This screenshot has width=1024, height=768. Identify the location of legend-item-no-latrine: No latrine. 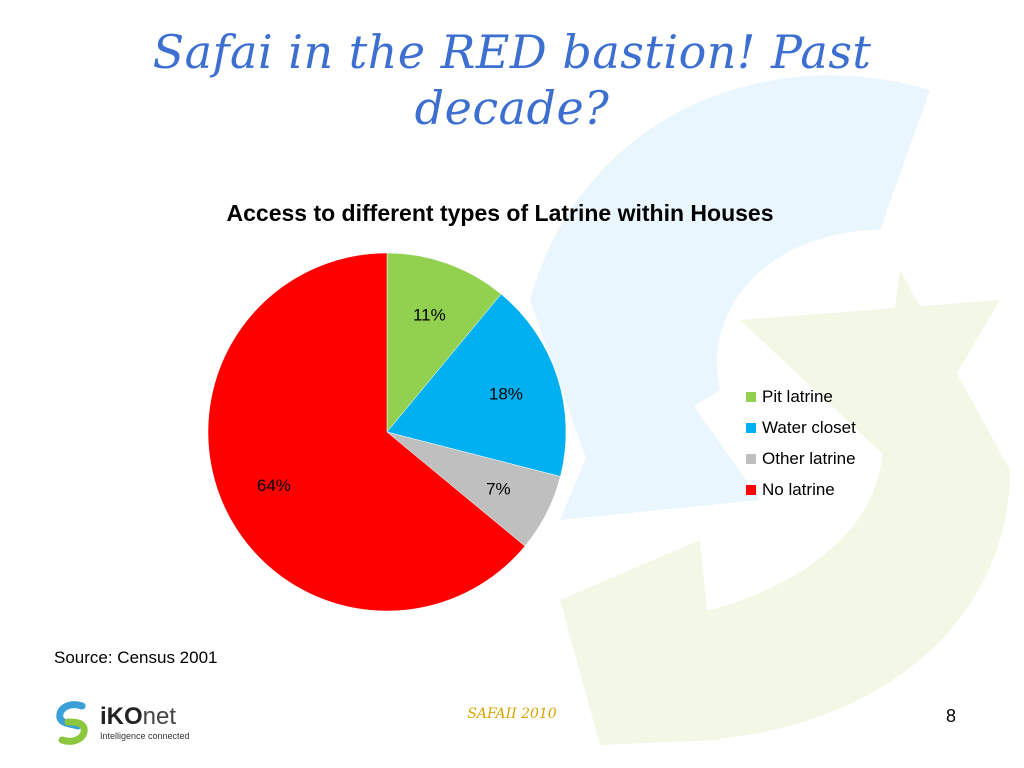
(801, 489).